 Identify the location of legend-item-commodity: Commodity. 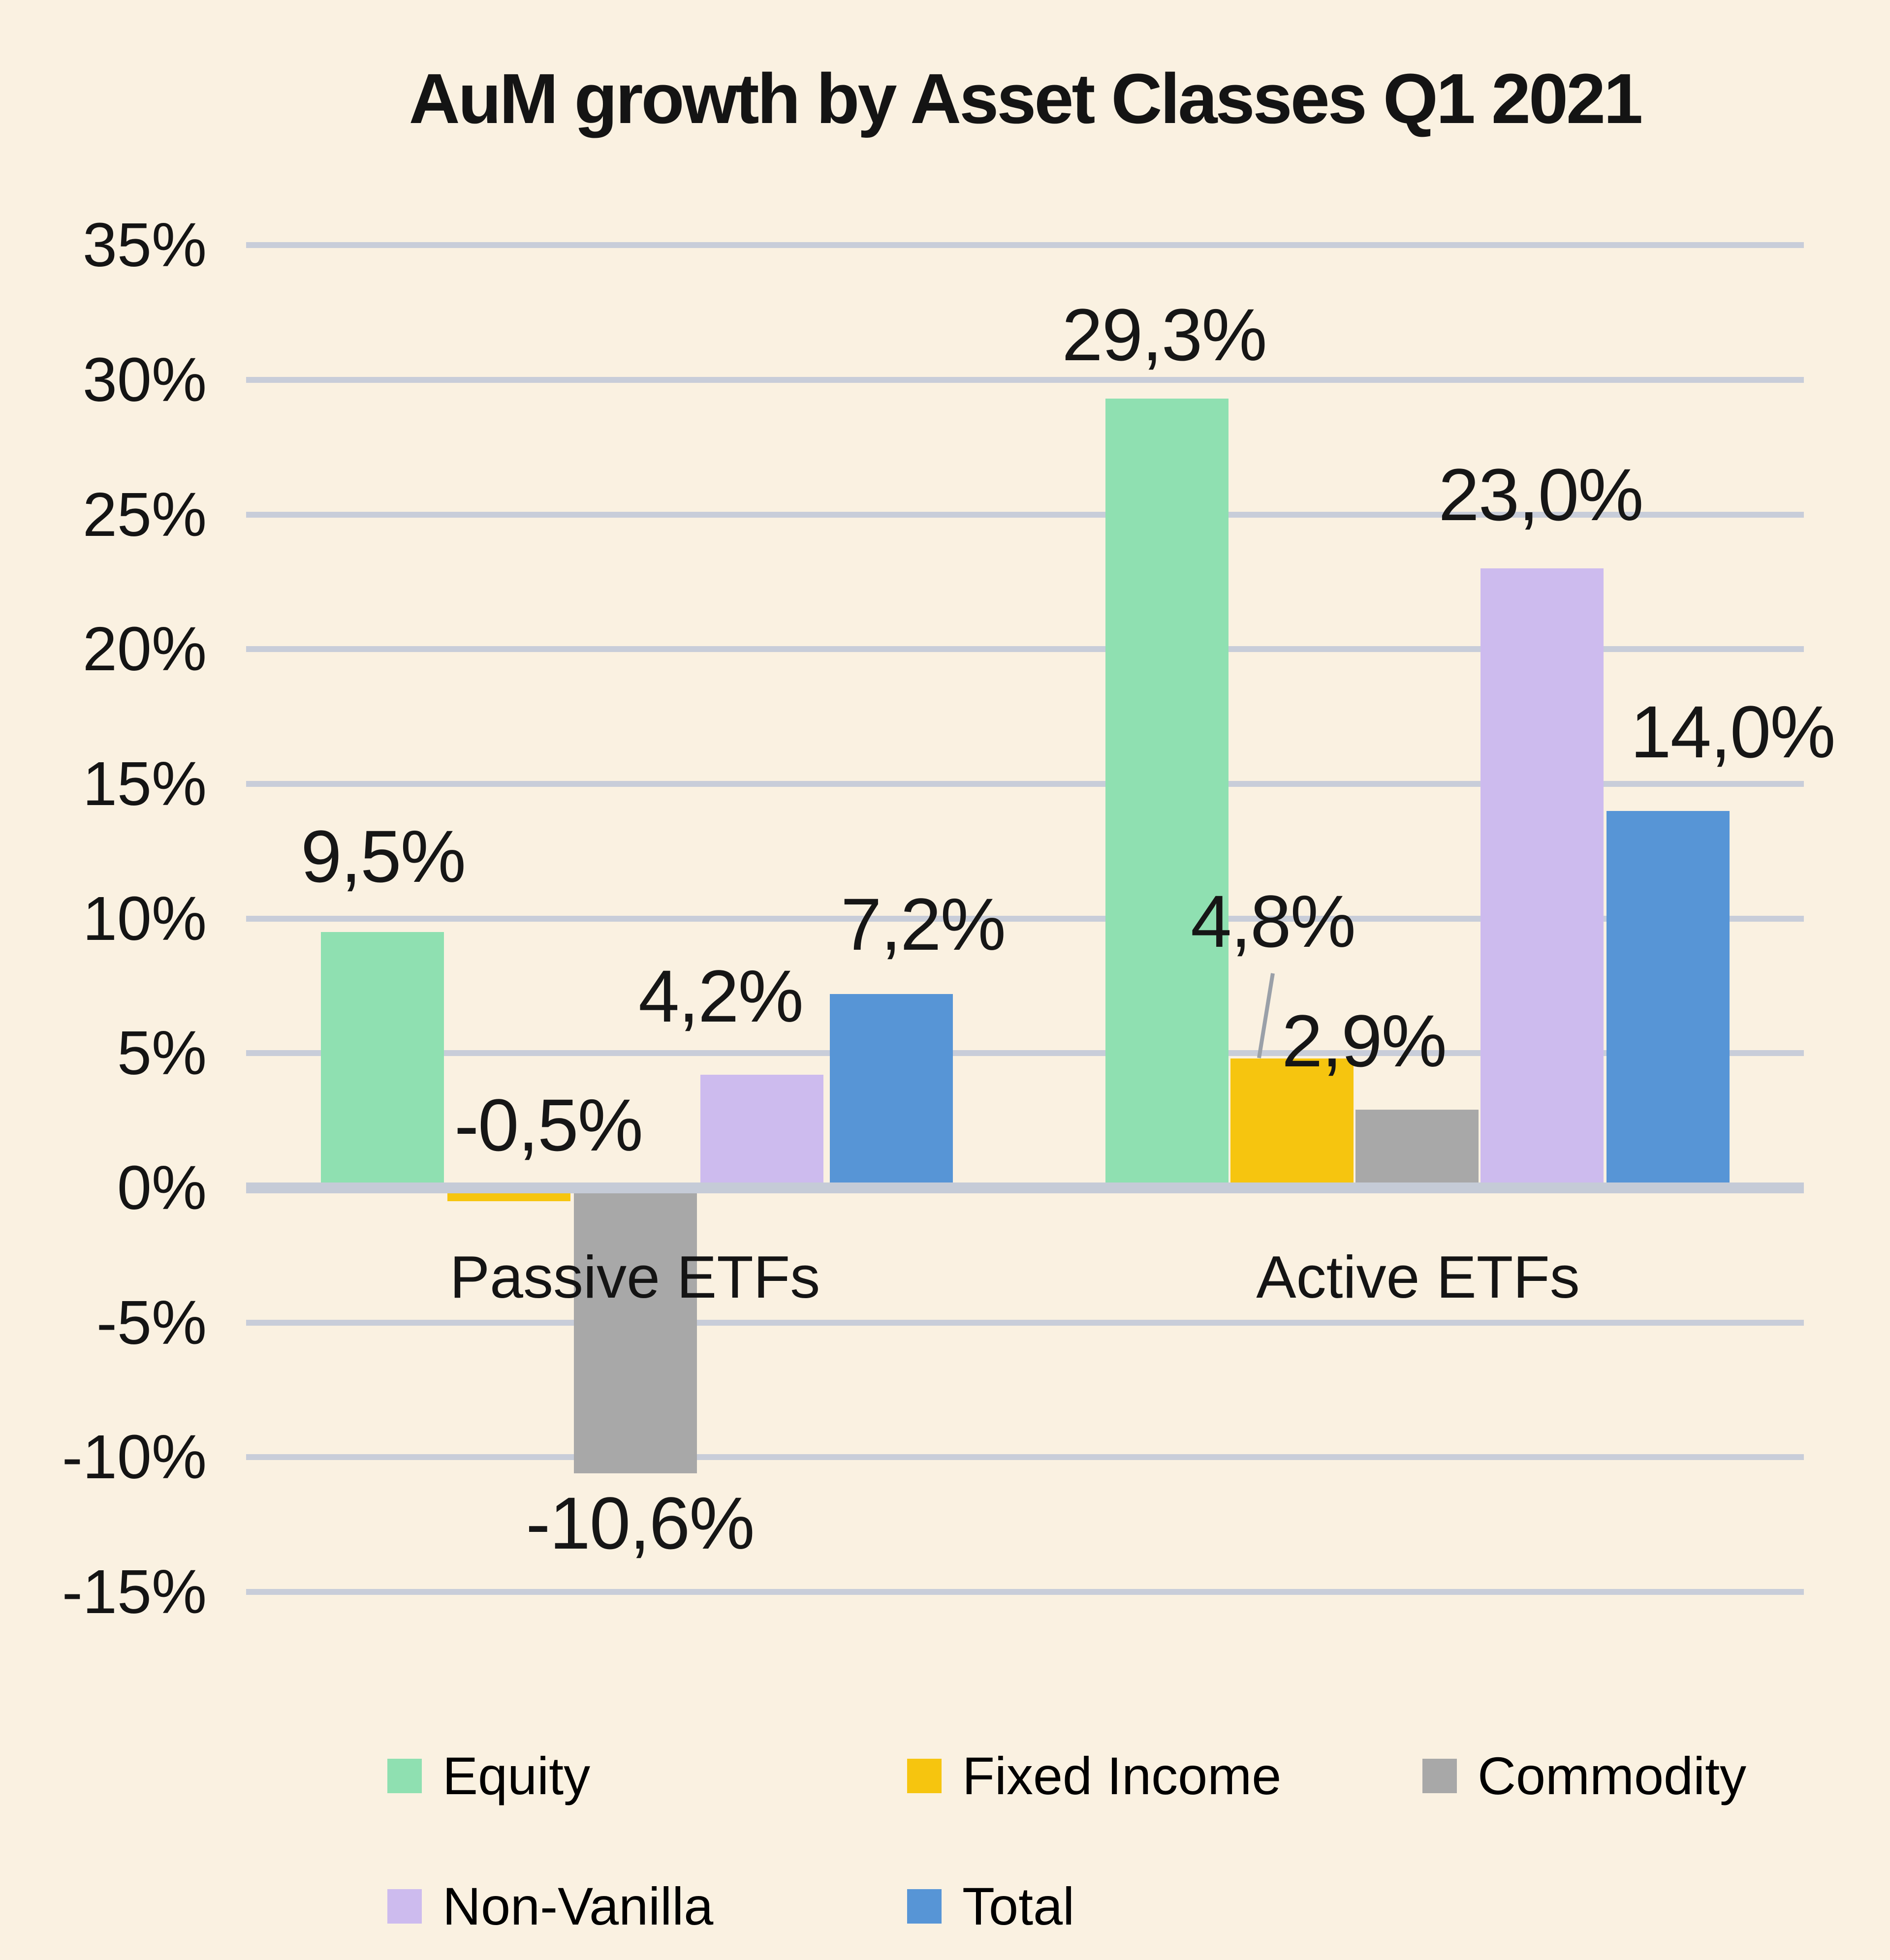
(1584, 1776).